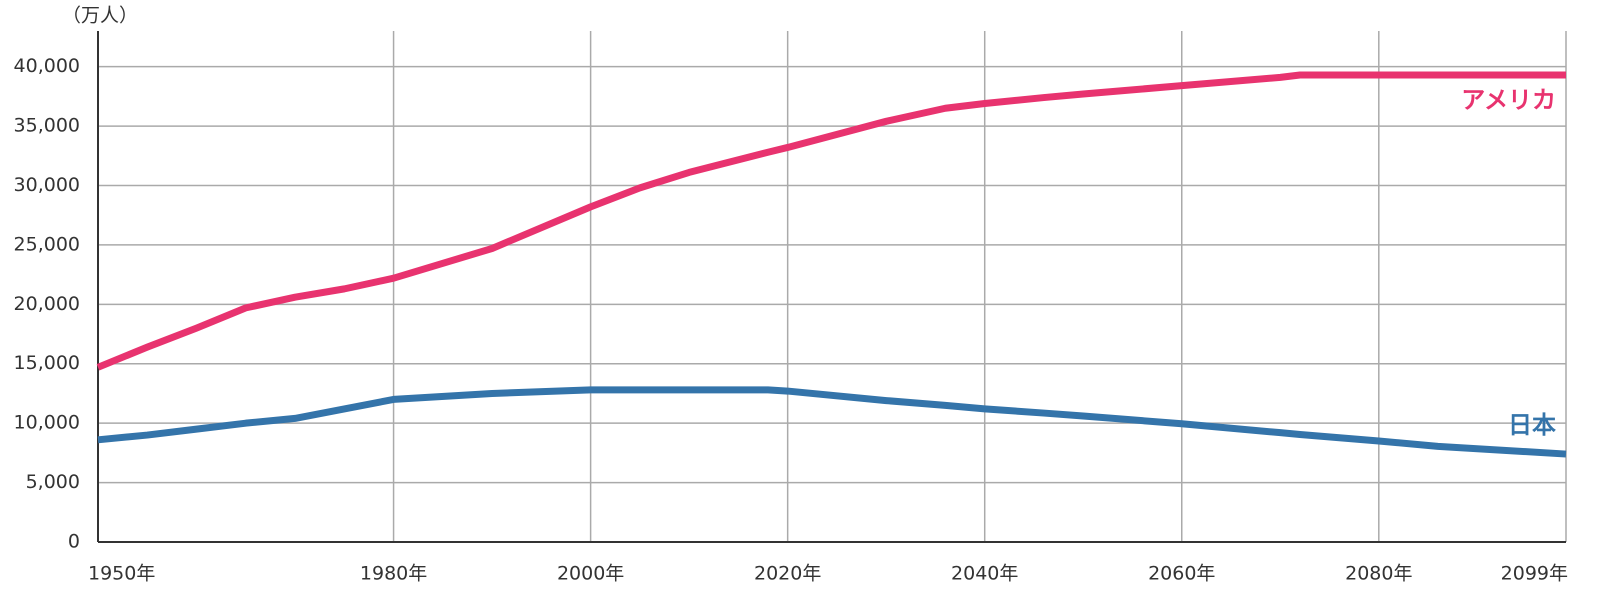  I want to click on series-line, so click(832, 422).